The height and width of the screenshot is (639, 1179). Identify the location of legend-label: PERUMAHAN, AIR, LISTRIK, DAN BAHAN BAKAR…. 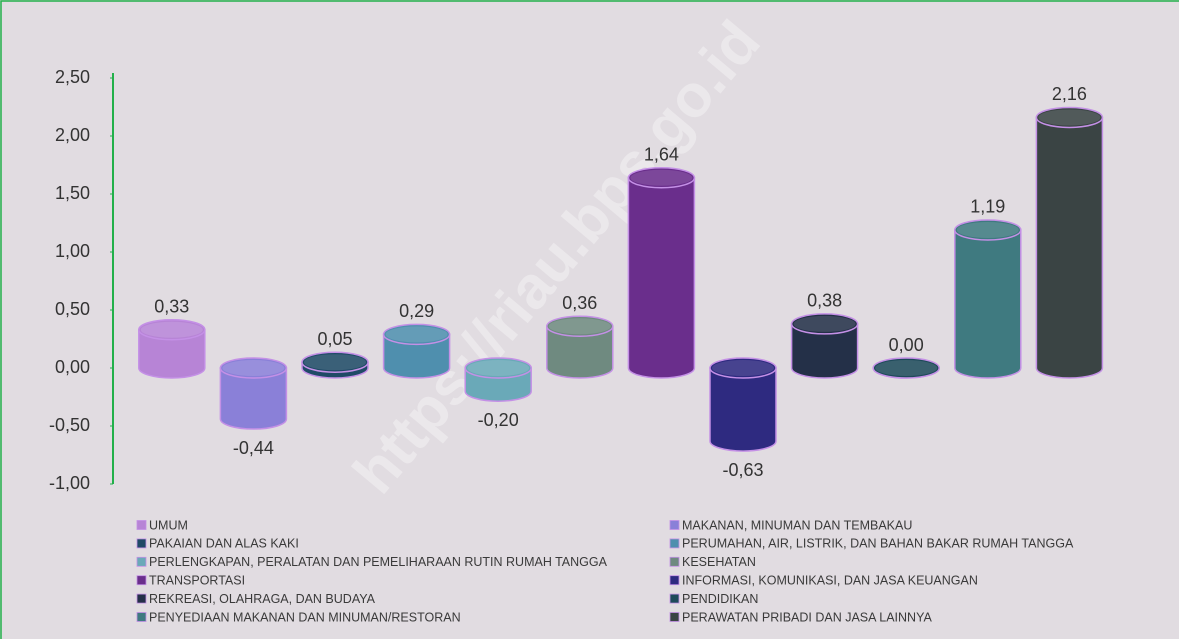
(878, 544).